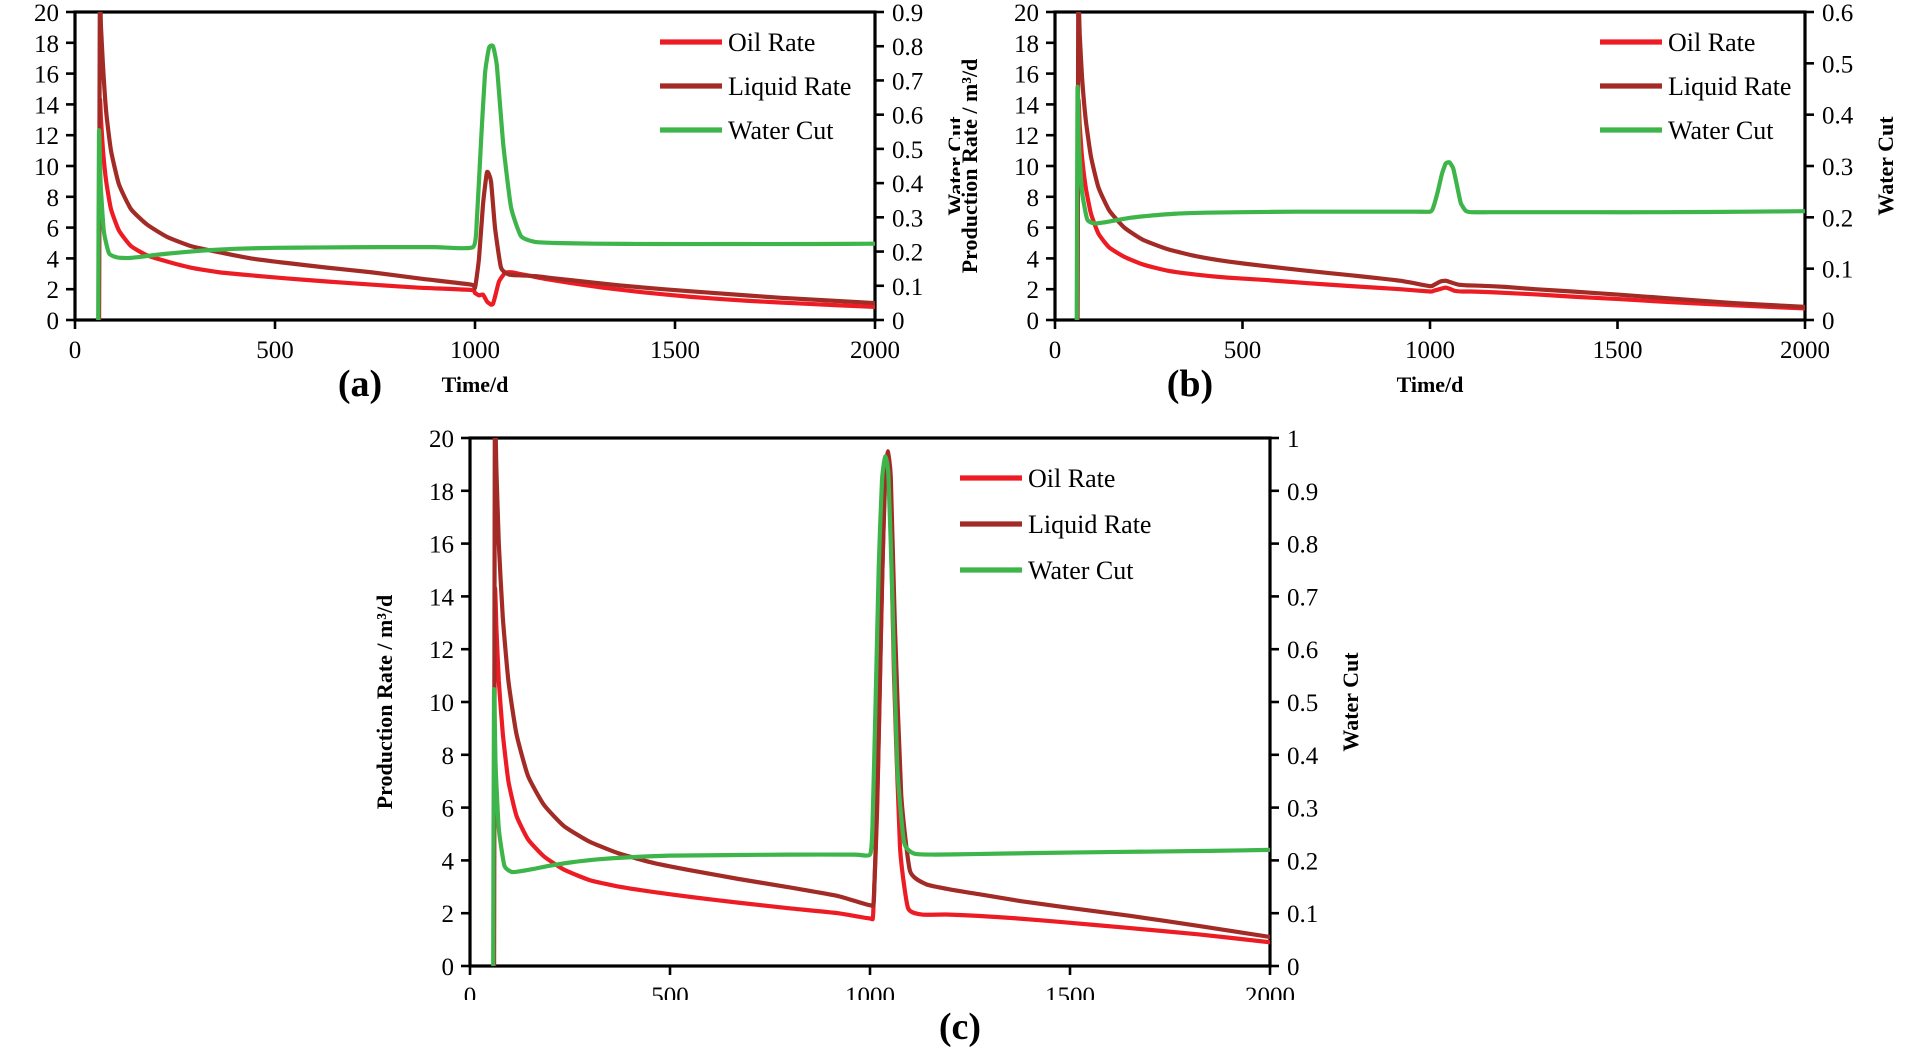  What do you see at coordinates (360, 384) in the screenshot?
I see `panel-a-caption: (a)` at bounding box center [360, 384].